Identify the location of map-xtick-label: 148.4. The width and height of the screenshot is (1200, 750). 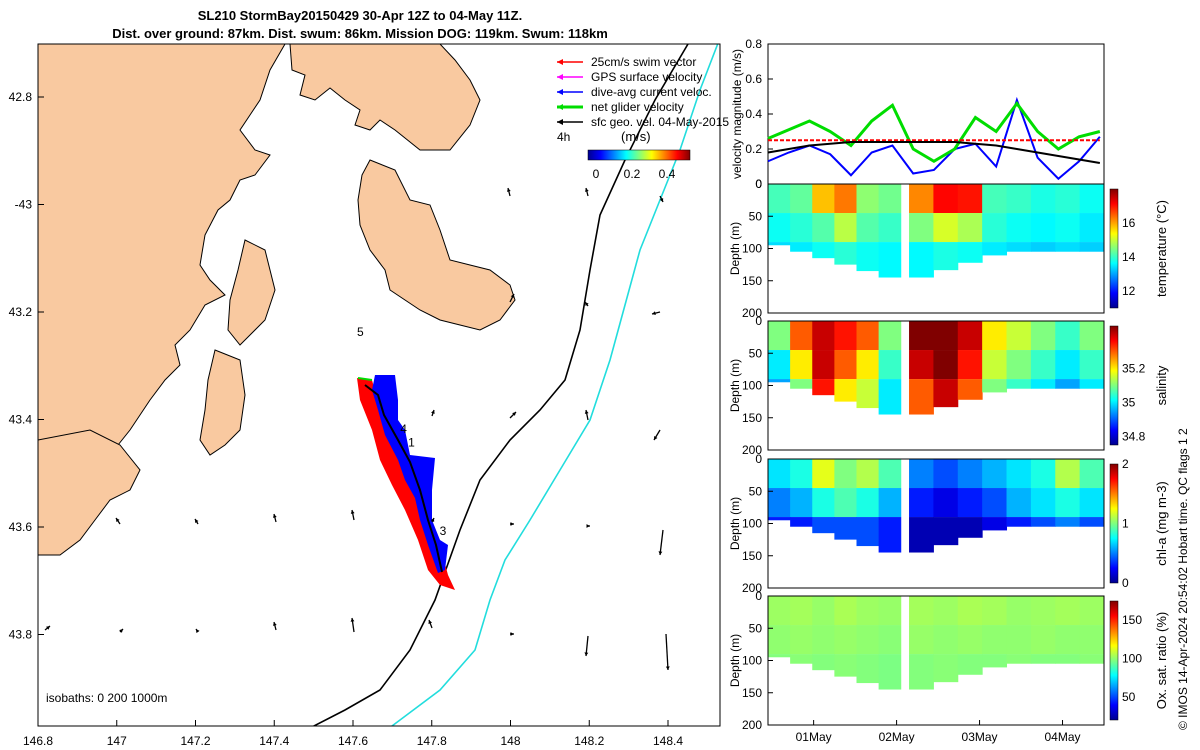
(668, 741).